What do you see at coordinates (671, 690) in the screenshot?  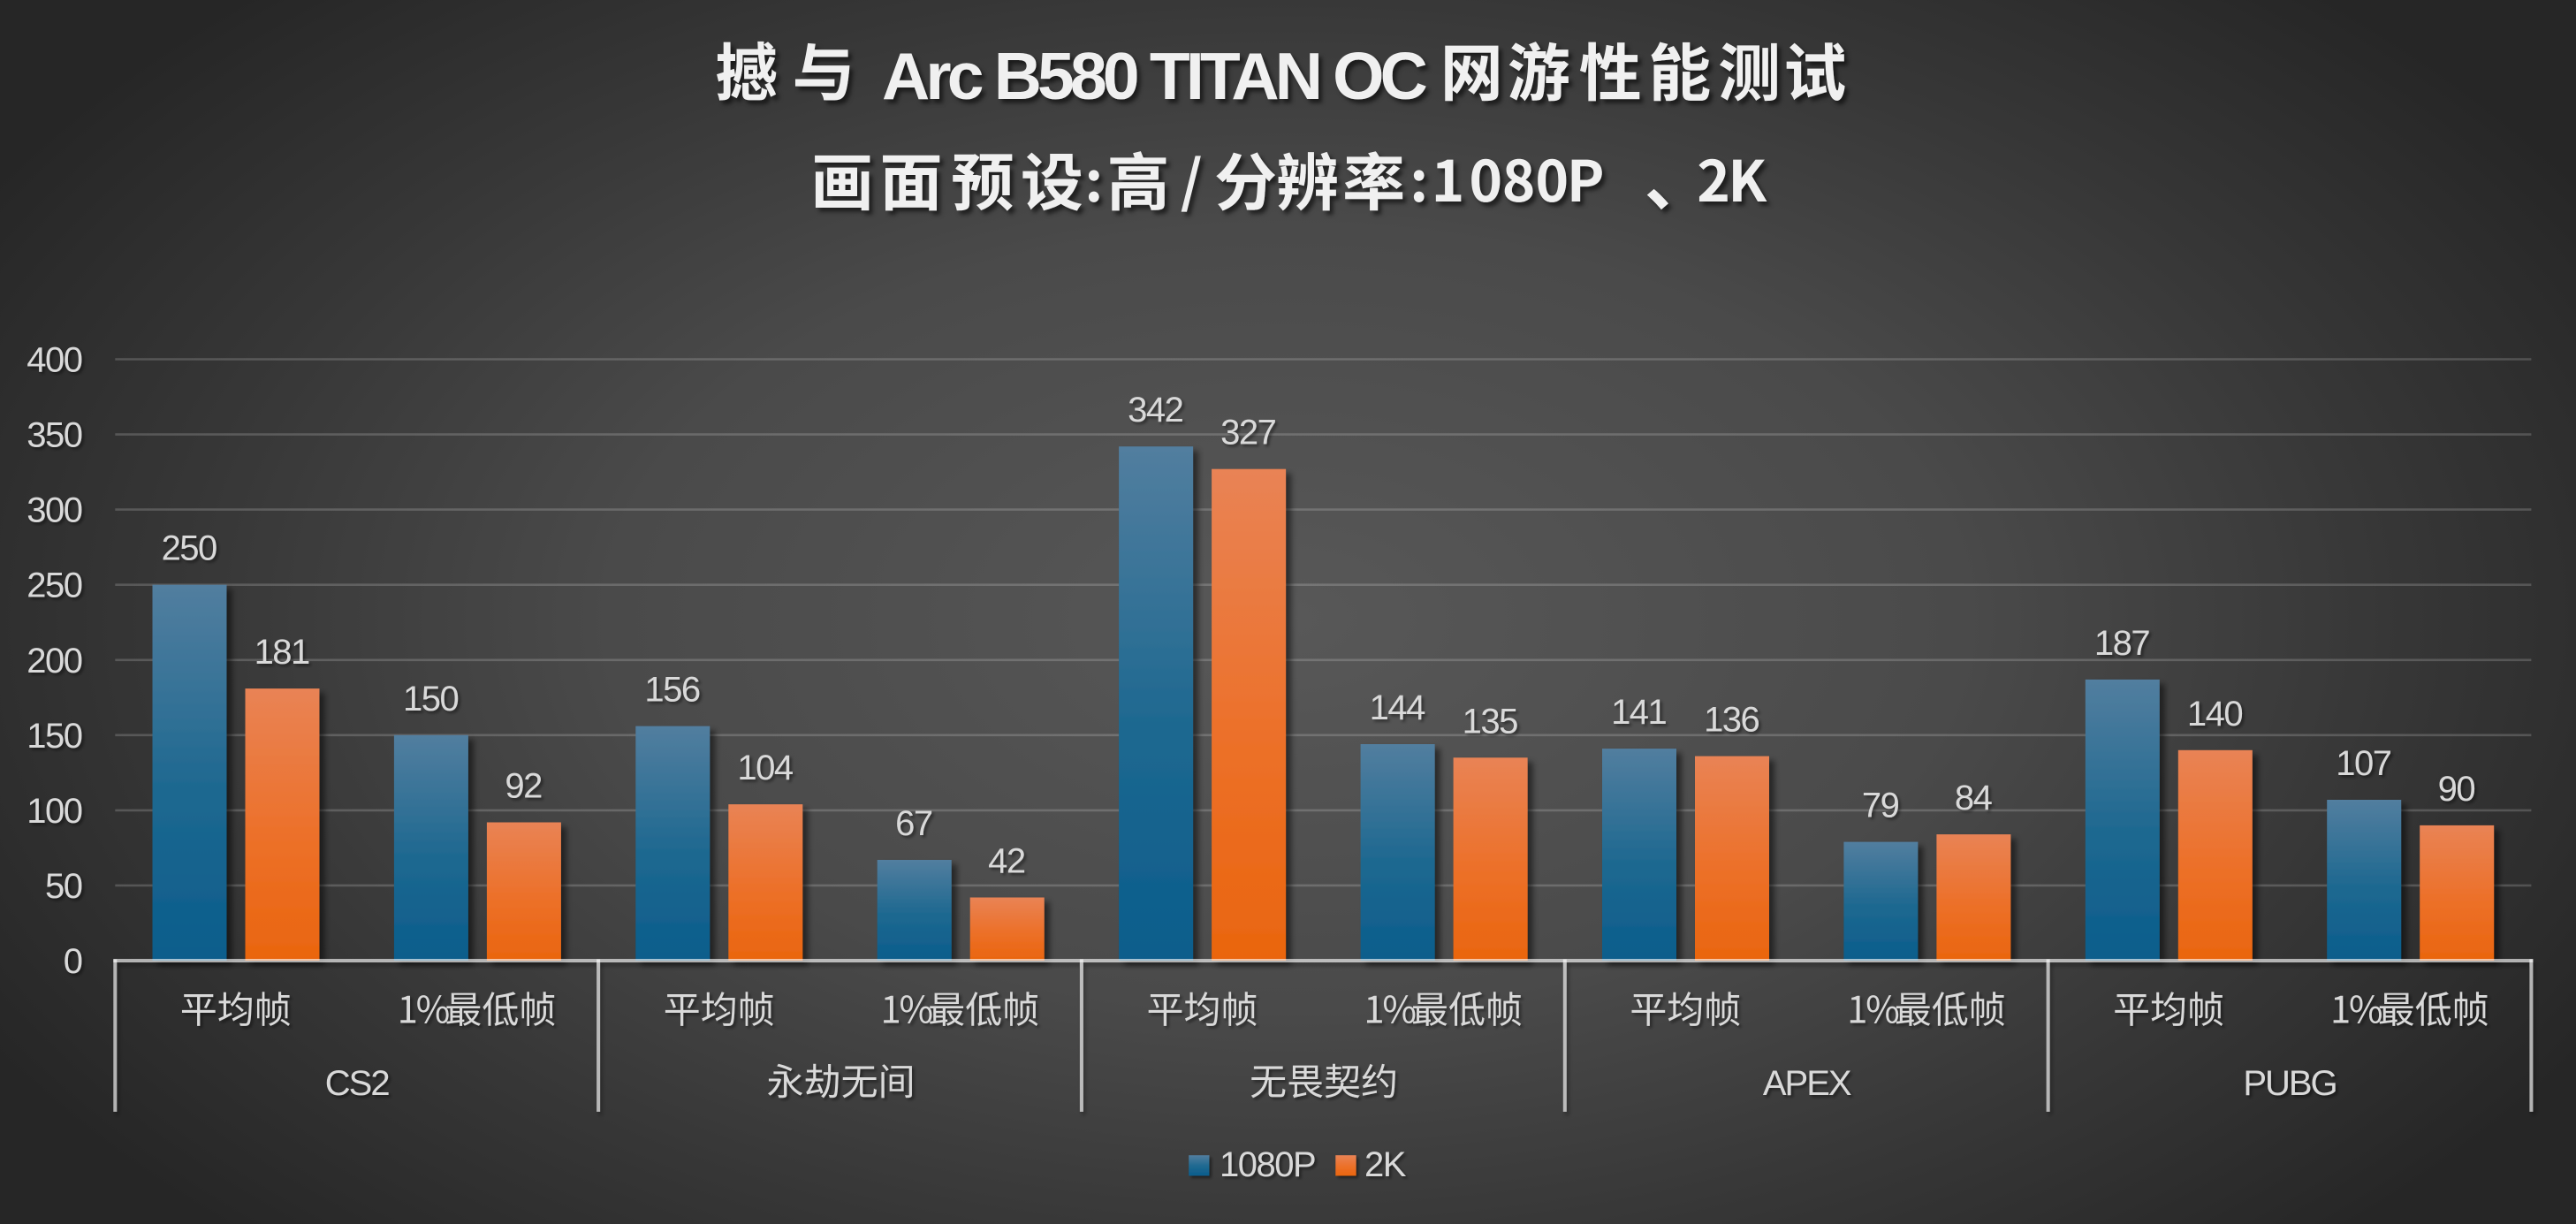 I see `svg-text: 156` at bounding box center [671, 690].